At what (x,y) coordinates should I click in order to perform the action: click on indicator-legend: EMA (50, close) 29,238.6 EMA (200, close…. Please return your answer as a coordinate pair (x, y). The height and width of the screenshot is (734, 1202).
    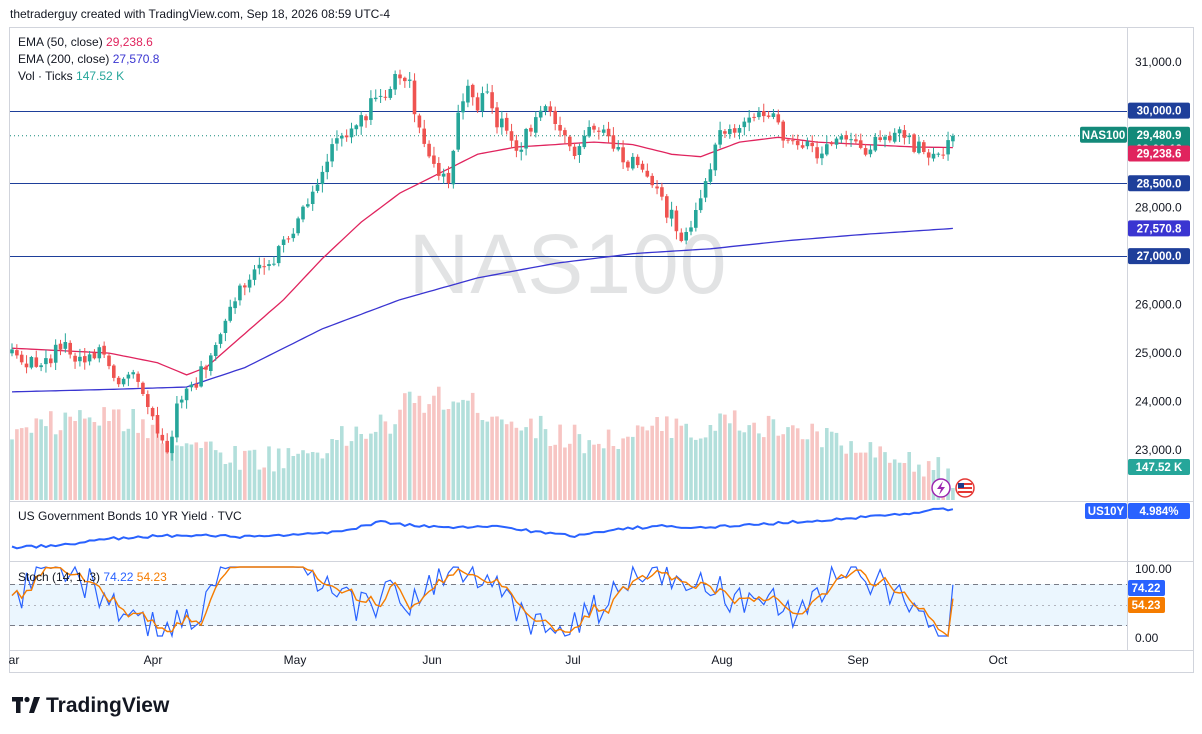
    Looking at the image, I should click on (89, 59).